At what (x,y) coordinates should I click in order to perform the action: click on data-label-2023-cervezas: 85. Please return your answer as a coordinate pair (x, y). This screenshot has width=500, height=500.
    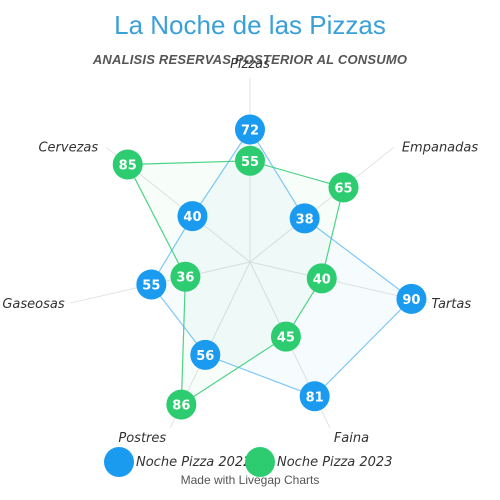
    Looking at the image, I should click on (128, 165).